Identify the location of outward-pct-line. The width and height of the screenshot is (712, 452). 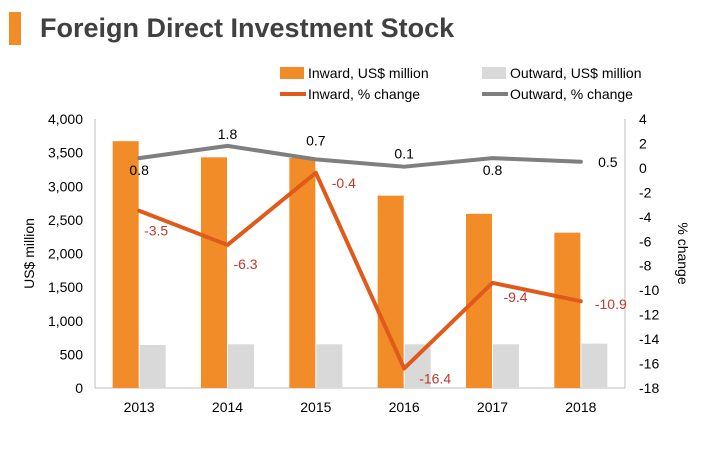
(360, 156).